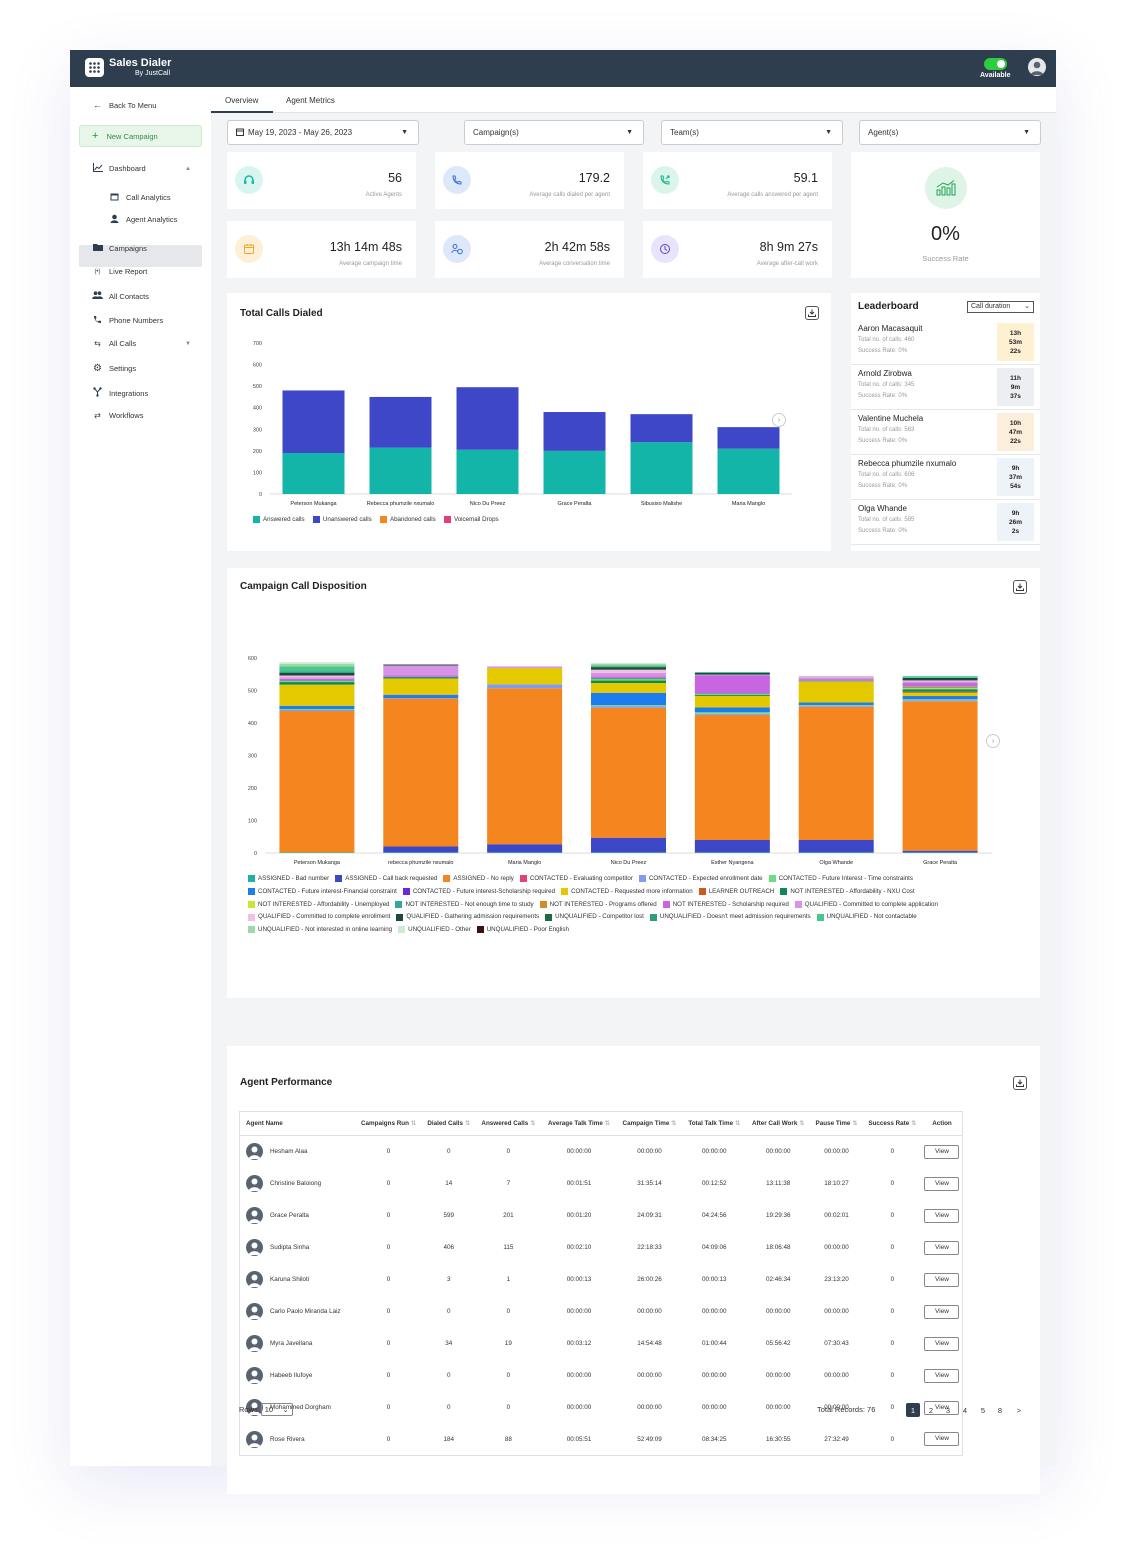  I want to click on col-header: Success Rate ⇅, so click(892, 1123).